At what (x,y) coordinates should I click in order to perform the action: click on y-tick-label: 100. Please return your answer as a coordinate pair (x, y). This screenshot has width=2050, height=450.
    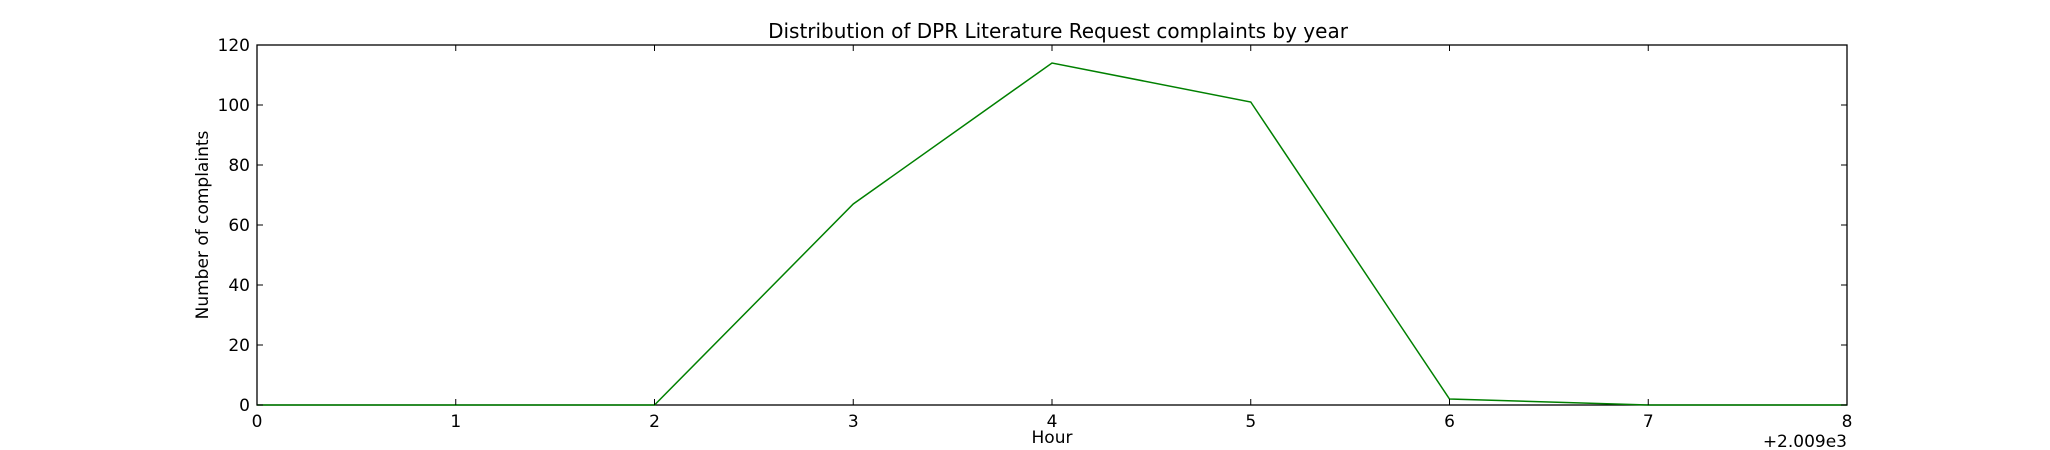
    Looking at the image, I should click on (234, 106).